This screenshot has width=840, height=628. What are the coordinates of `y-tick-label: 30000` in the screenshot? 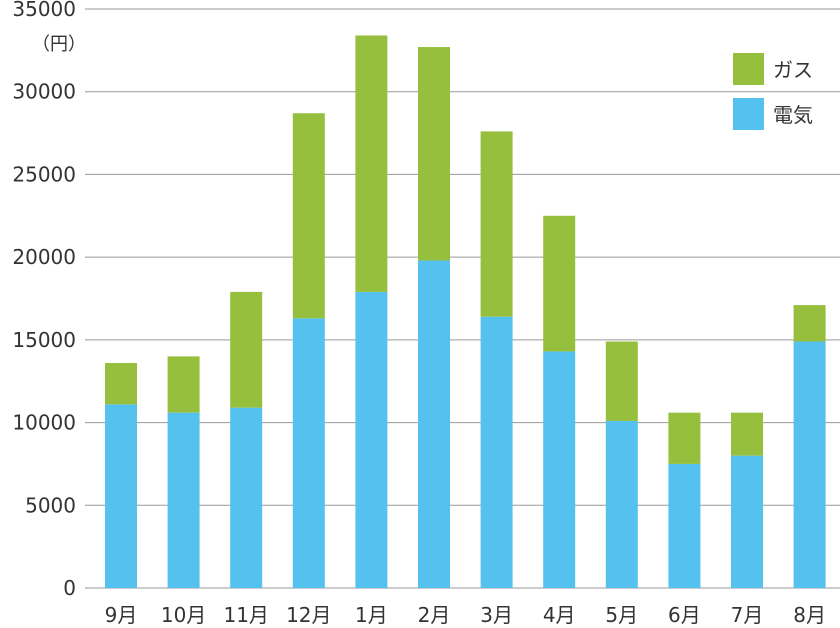 It's located at (44, 92).